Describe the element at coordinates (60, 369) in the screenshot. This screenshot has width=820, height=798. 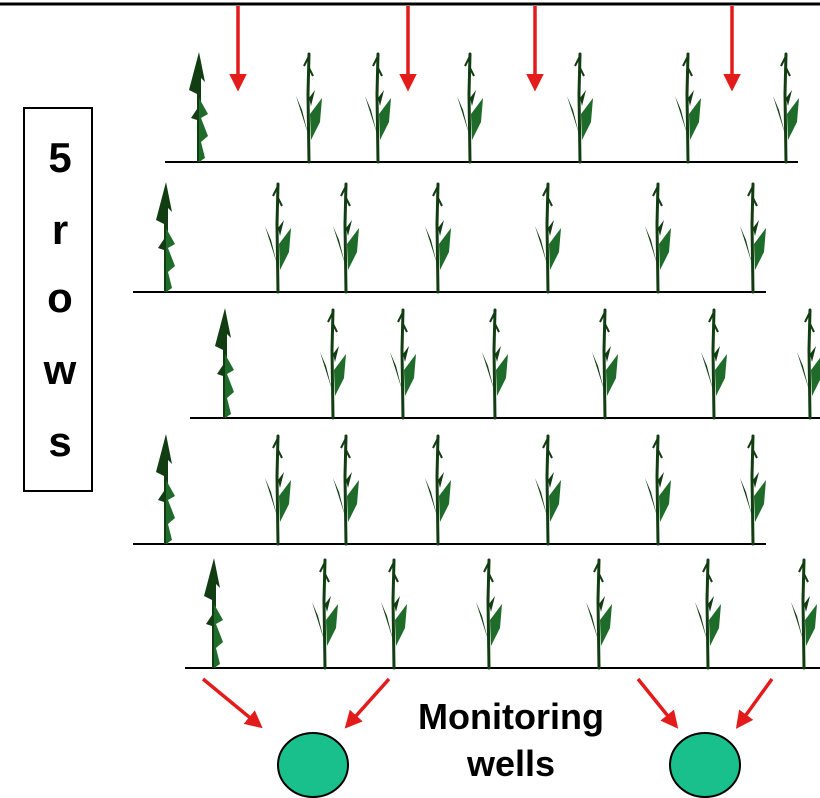
I see `label-char-4: w` at that location.